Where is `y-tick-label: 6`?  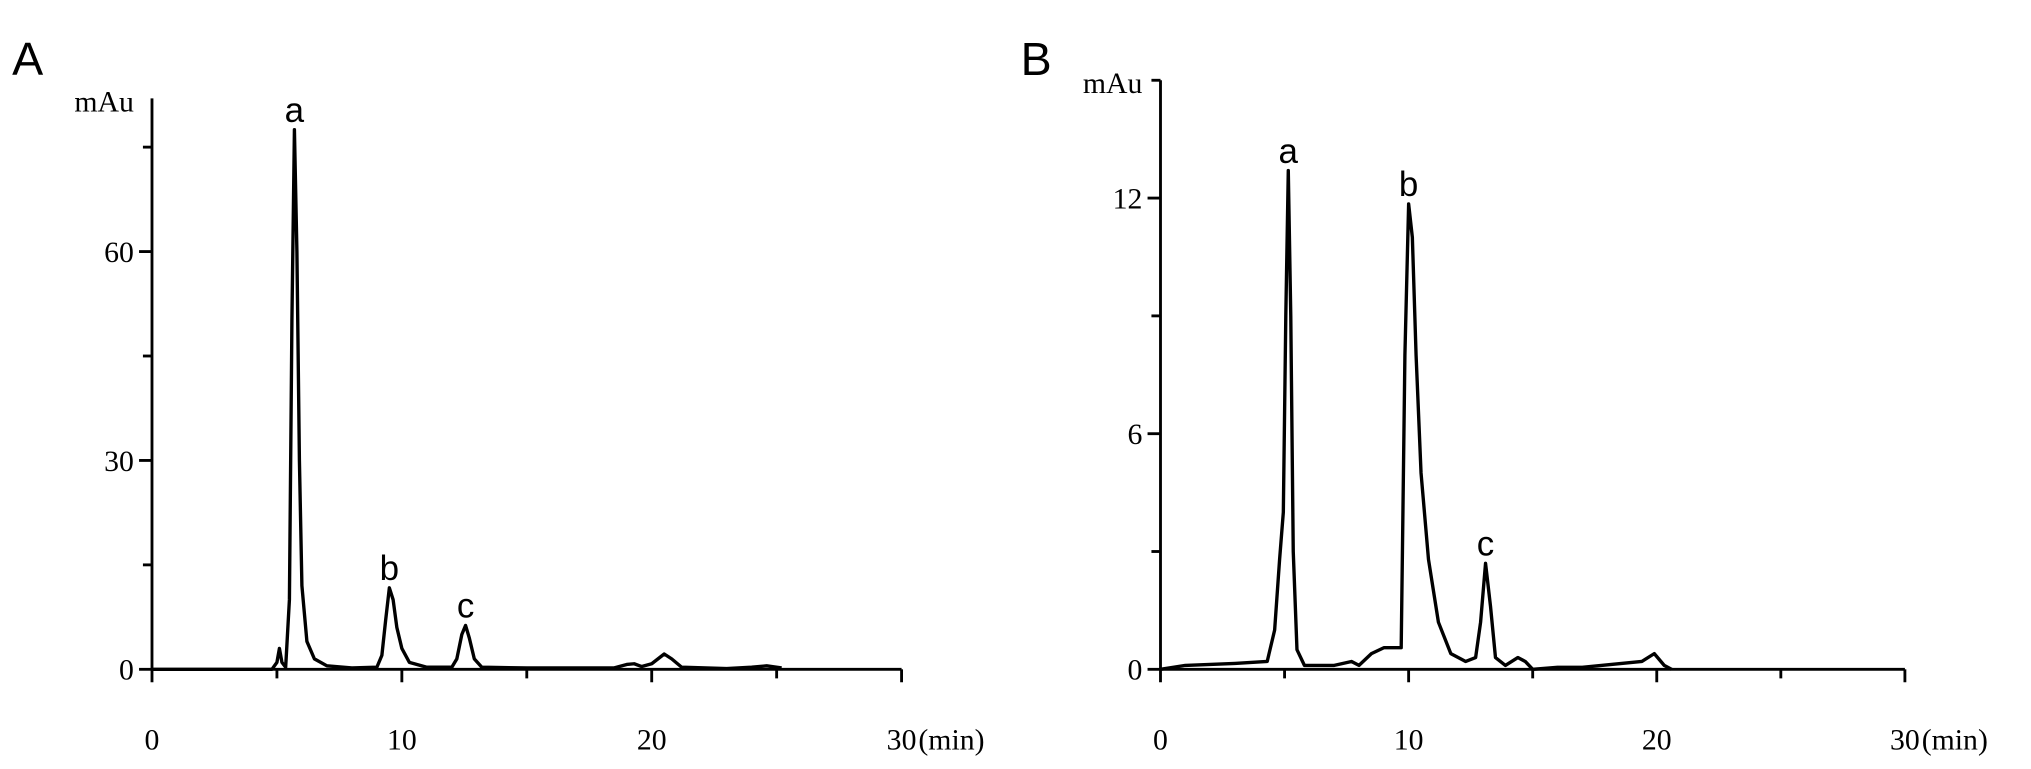
y-tick-label: 6 is located at coordinates (1134, 434).